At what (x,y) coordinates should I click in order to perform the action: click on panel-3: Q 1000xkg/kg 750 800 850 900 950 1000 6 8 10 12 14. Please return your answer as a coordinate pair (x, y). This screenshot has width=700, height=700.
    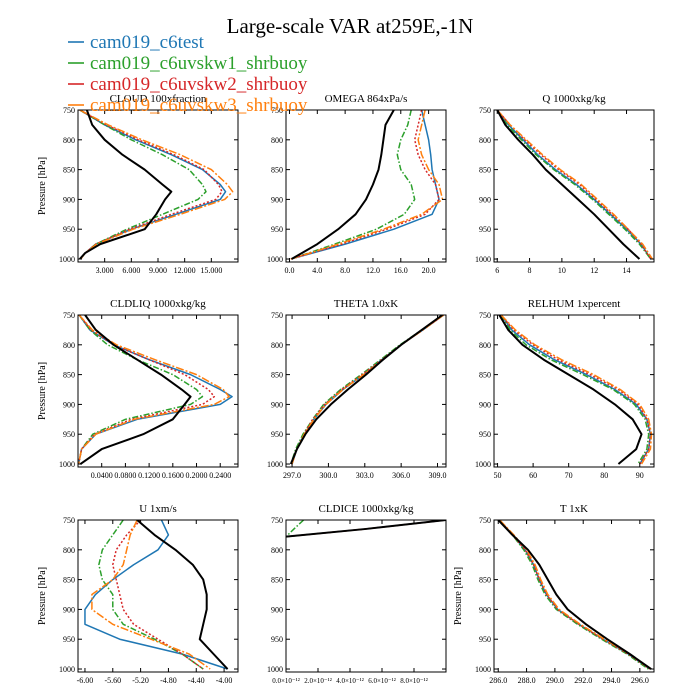
    Looking at the image, I should click on (565, 184).